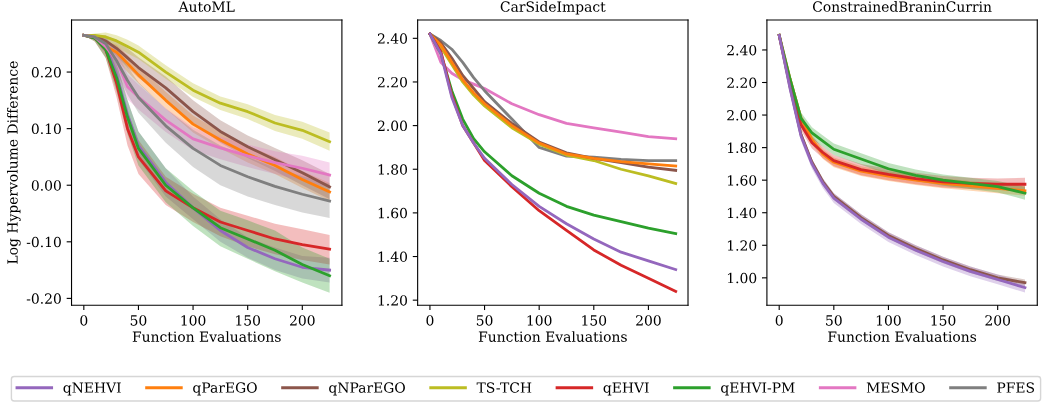  I want to click on y-tick-label: 0.10, so click(46, 129).